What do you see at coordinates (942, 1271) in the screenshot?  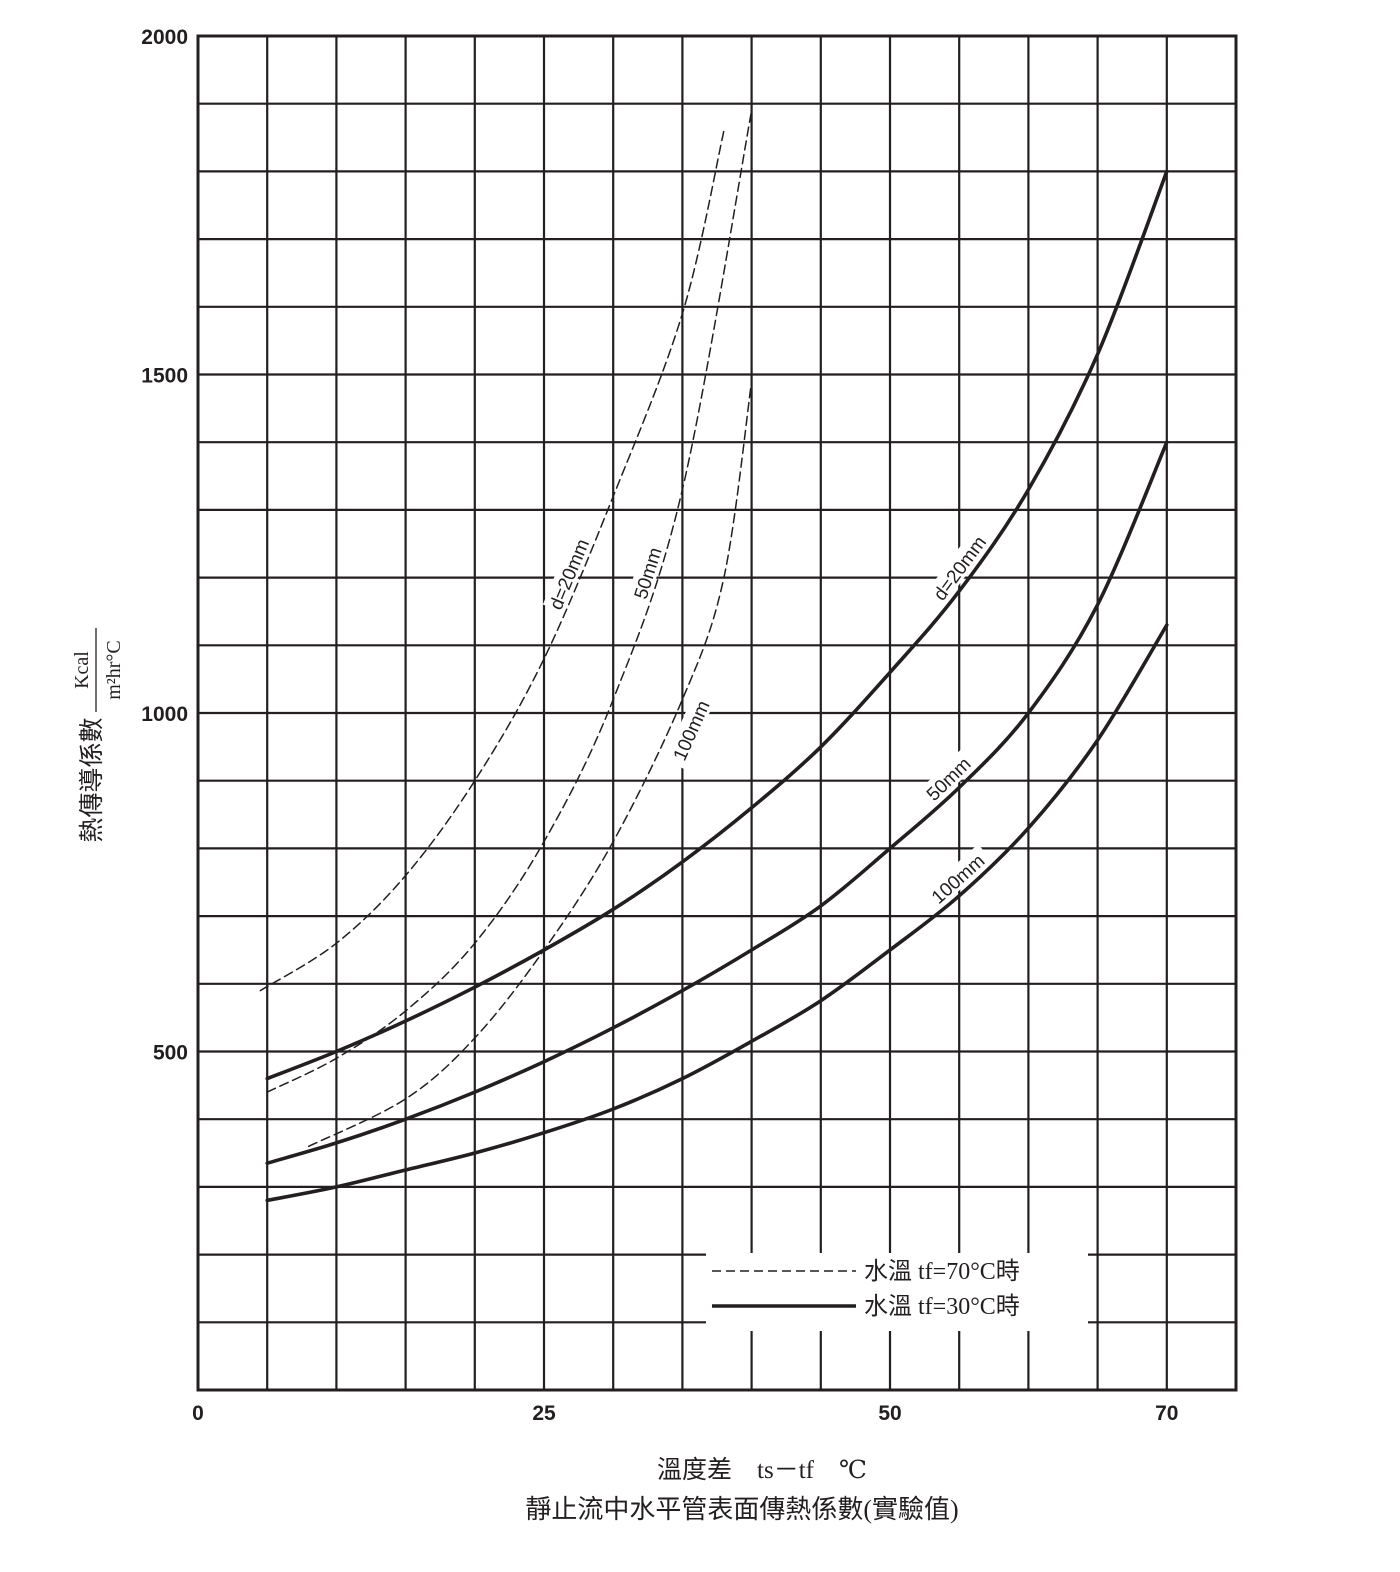 I see `legend-label-dashed: 水溫 tf=70°C時` at bounding box center [942, 1271].